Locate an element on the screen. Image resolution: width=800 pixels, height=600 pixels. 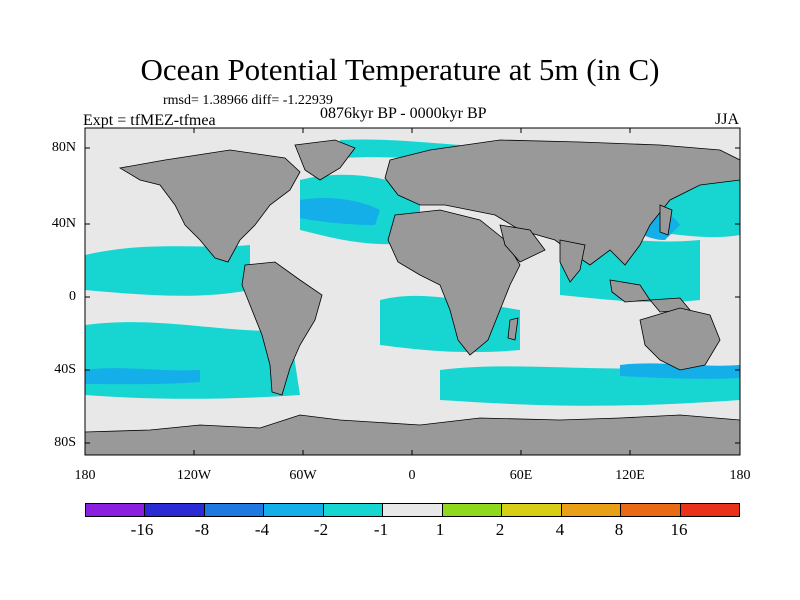
colorbar-label: -4 is located at coordinates (262, 529).